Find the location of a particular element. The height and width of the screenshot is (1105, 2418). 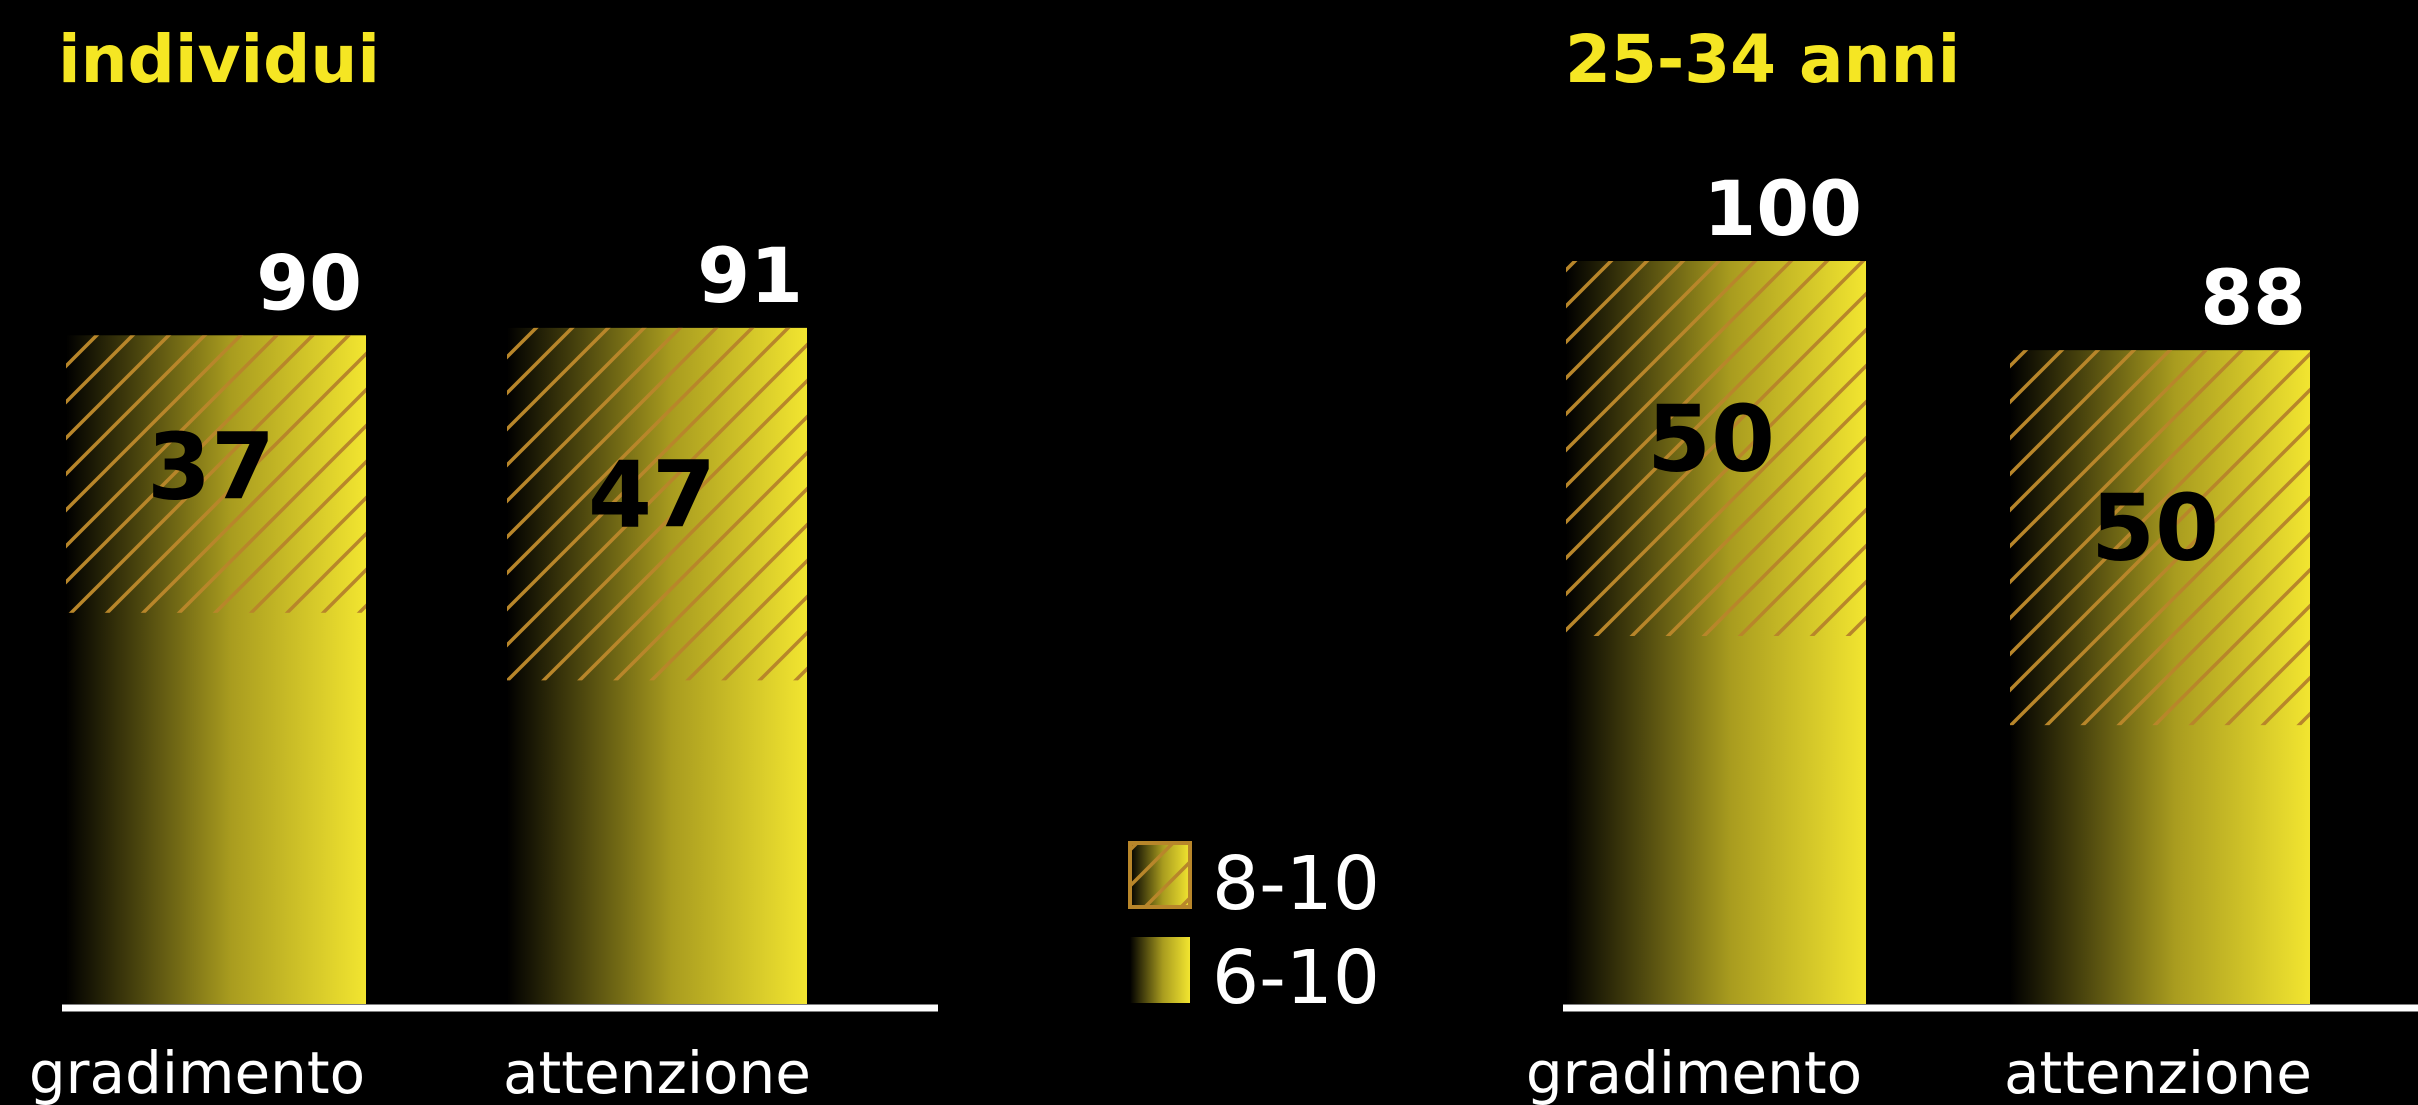

legend-label: 6-10 is located at coordinates (1296, 978).